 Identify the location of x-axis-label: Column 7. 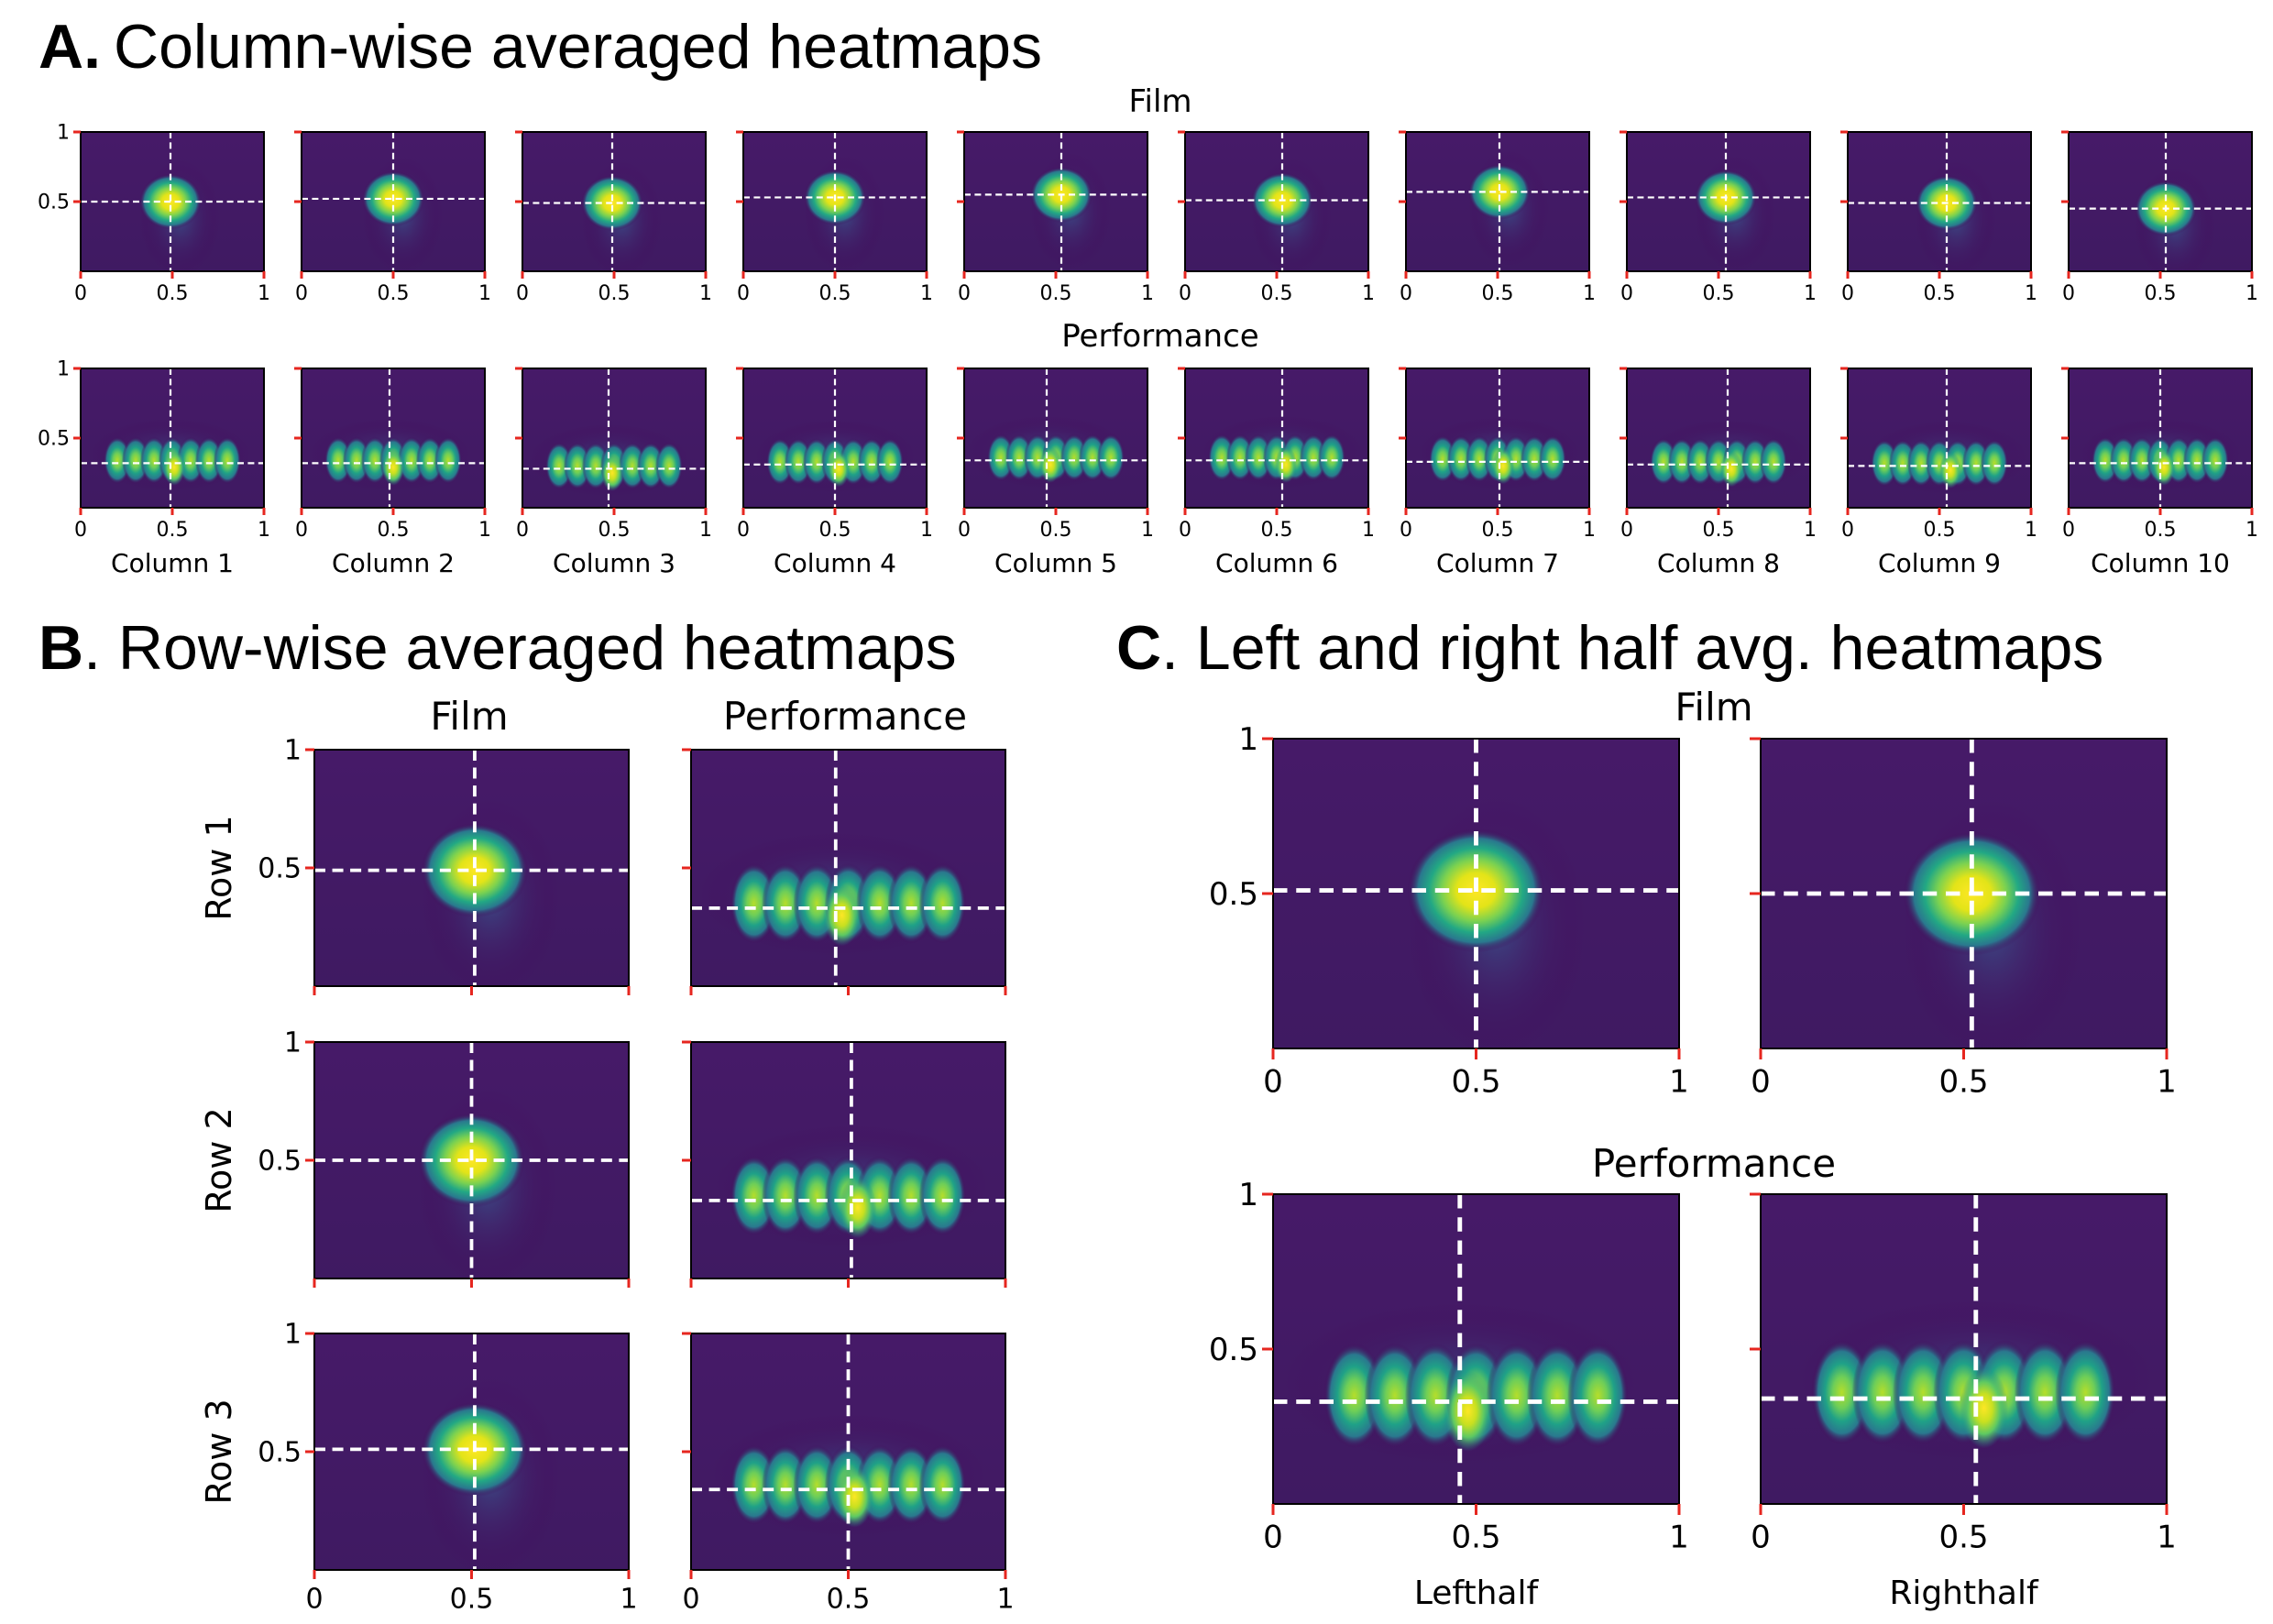
(1497, 563).